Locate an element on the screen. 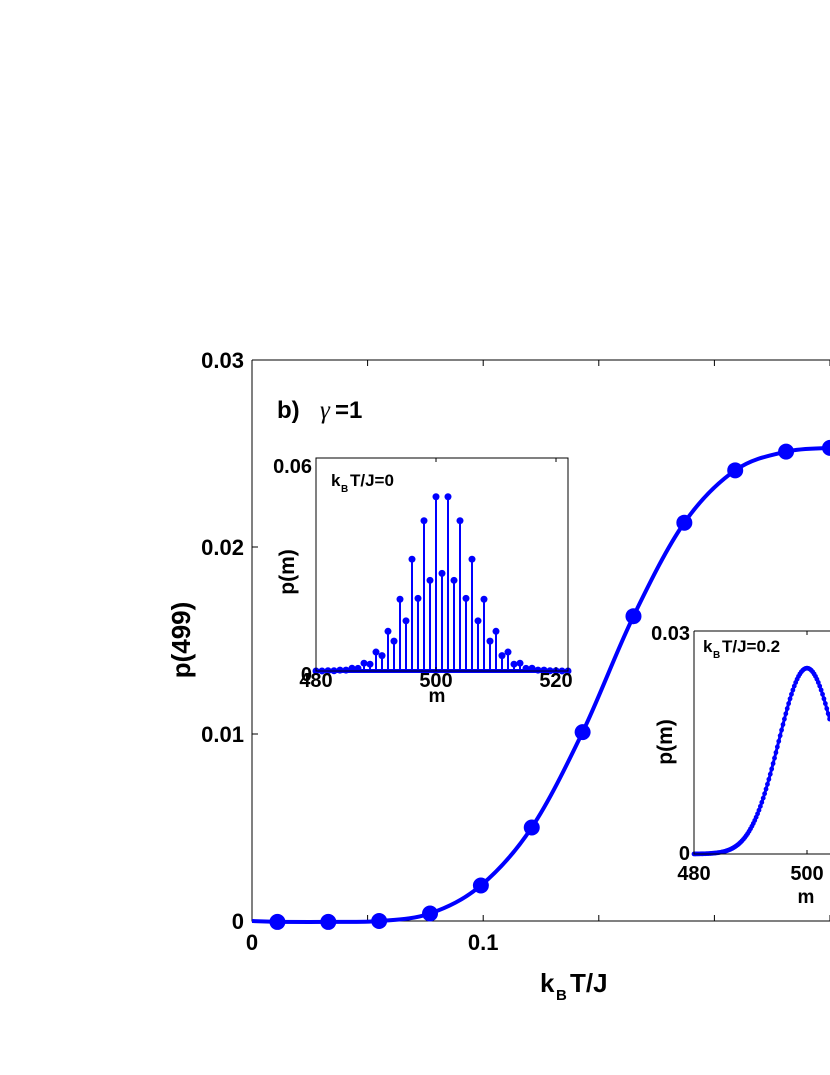 This screenshot has width=830, height=1075. y-axis-label: p(499) is located at coordinates (181, 640).